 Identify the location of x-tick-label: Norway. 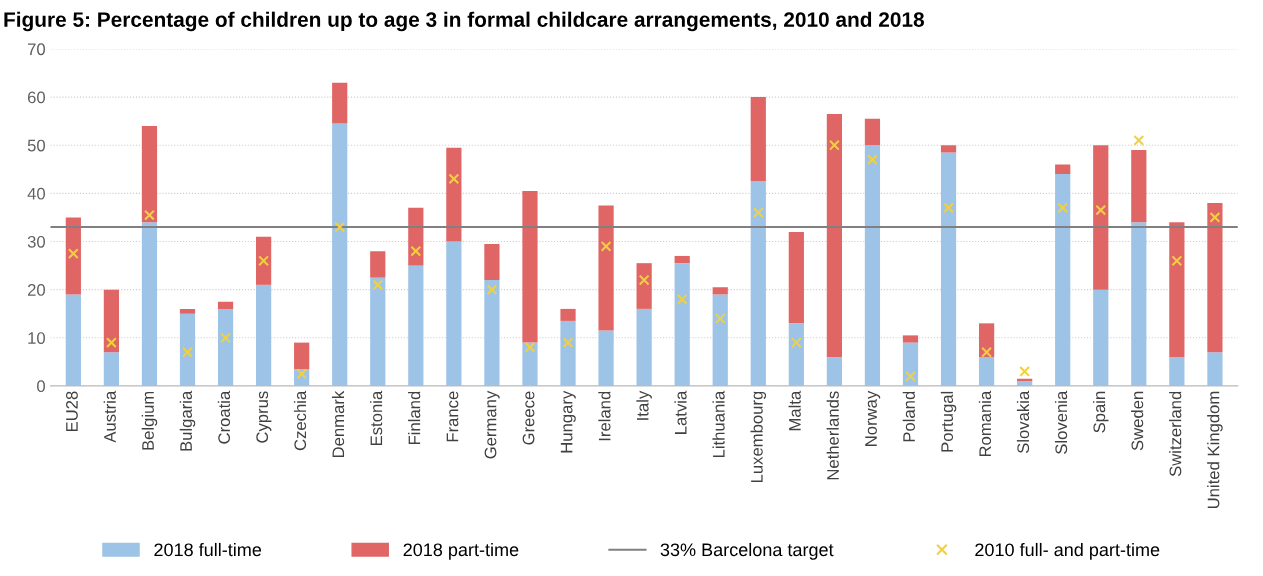
(873, 418).